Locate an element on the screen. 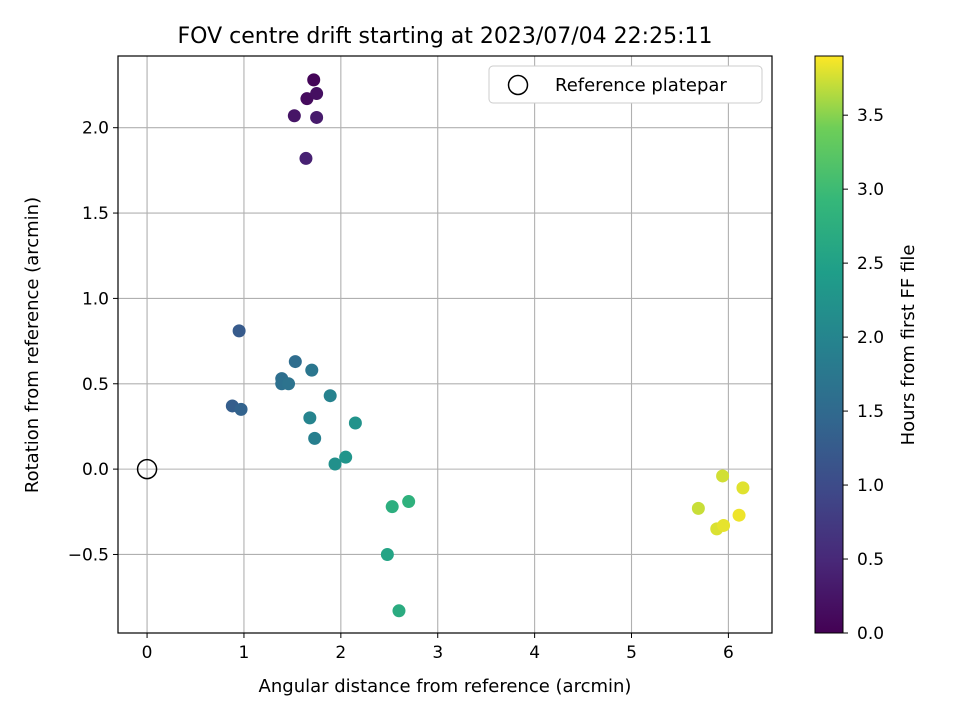  x-axis-ticks: 0 1 2 3 4 5 6 is located at coordinates (438, 648).